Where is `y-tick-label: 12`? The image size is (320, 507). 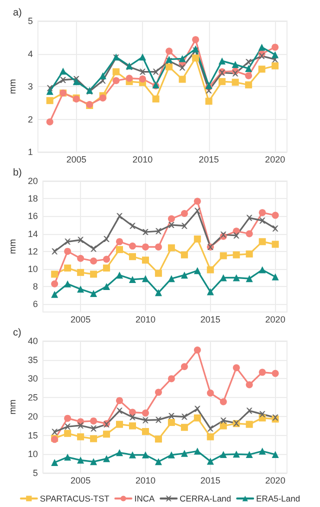
y-tick-label: 12 is located at coordinates (33, 251).